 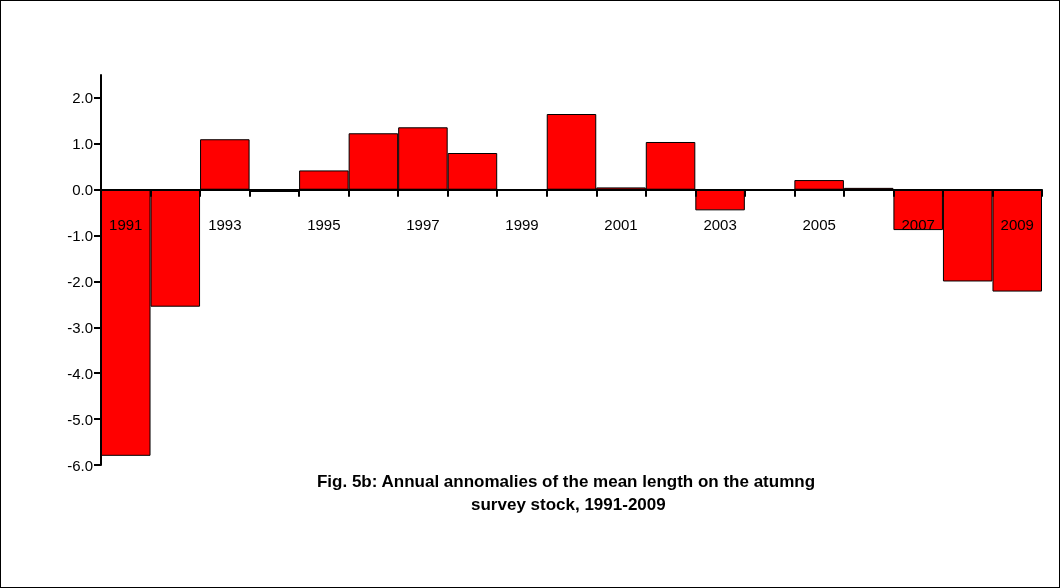 What do you see at coordinates (82, 144) in the screenshot?
I see `y-tick-label: 1.0` at bounding box center [82, 144].